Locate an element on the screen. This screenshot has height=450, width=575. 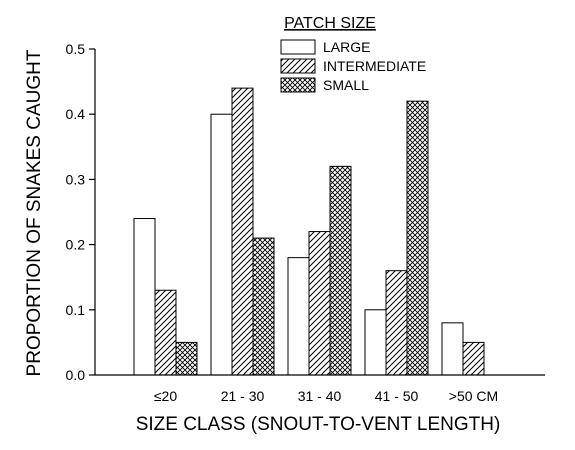
legend-swatch-intermediate is located at coordinates (298, 66).